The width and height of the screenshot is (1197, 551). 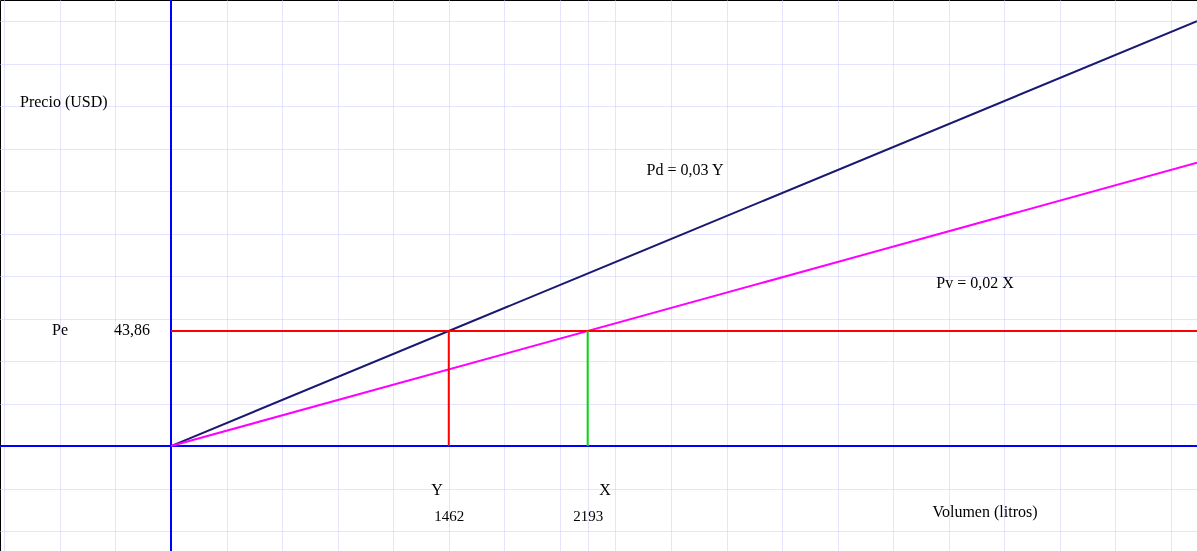 I want to click on annotation: Pe, so click(x=60, y=329).